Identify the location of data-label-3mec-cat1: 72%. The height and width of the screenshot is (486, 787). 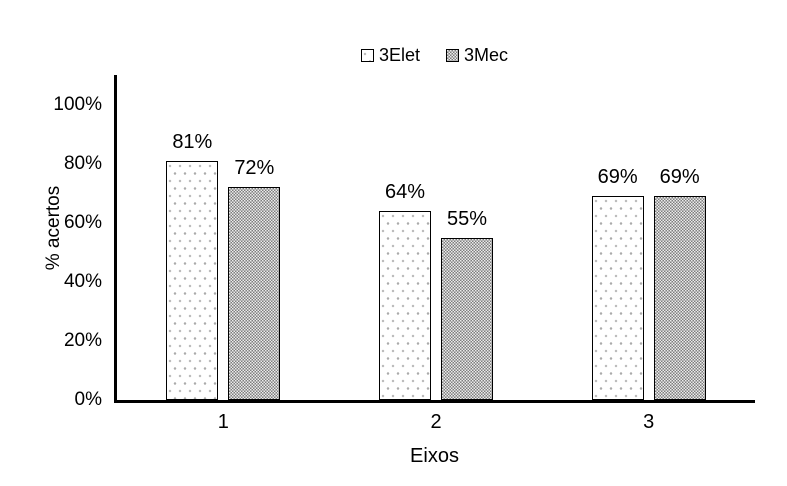
(254, 168).